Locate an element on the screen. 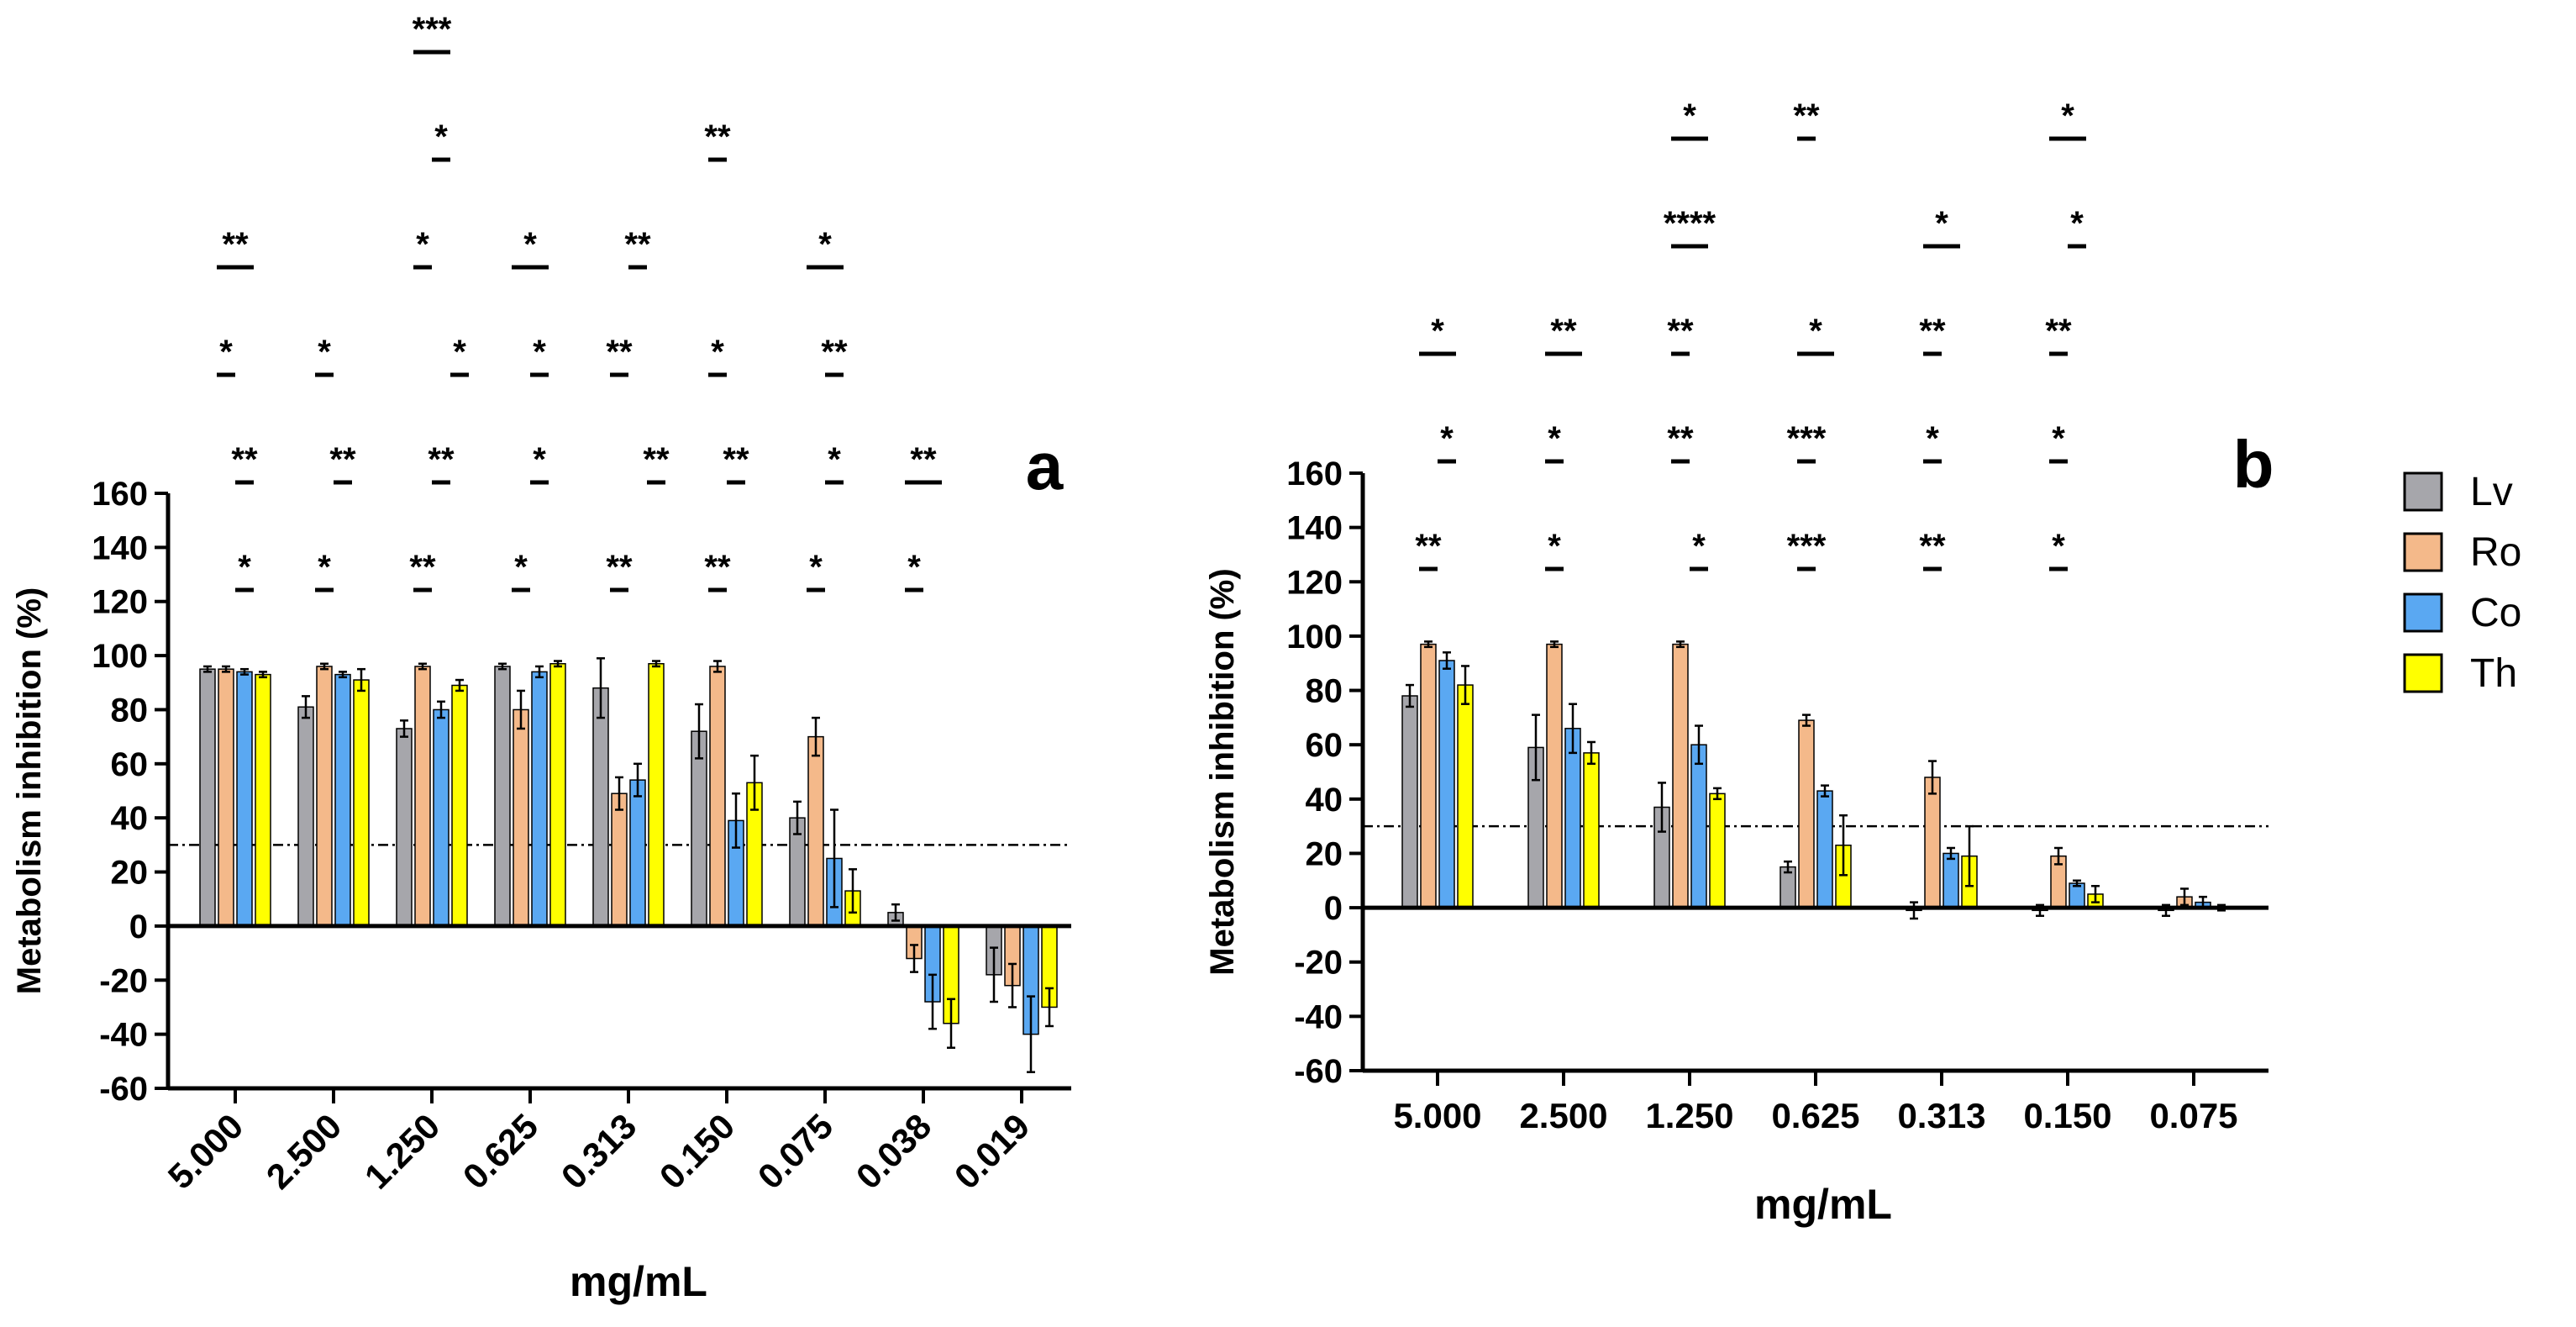 Image resolution: width=2576 pixels, height=1327 pixels. bar-Co-2.500 is located at coordinates (1572, 818).